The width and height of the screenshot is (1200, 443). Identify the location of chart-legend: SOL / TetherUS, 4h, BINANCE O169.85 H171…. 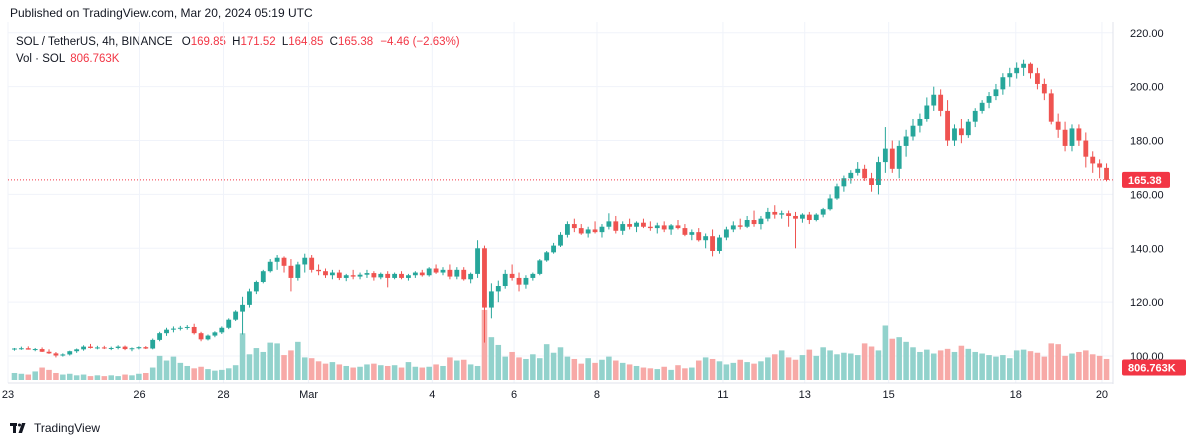
(238, 51).